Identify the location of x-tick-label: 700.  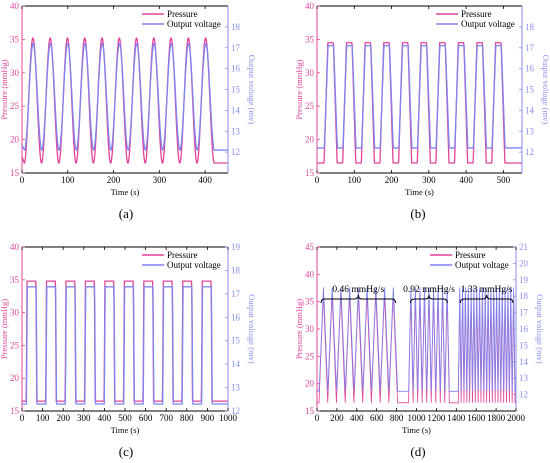
(166, 418).